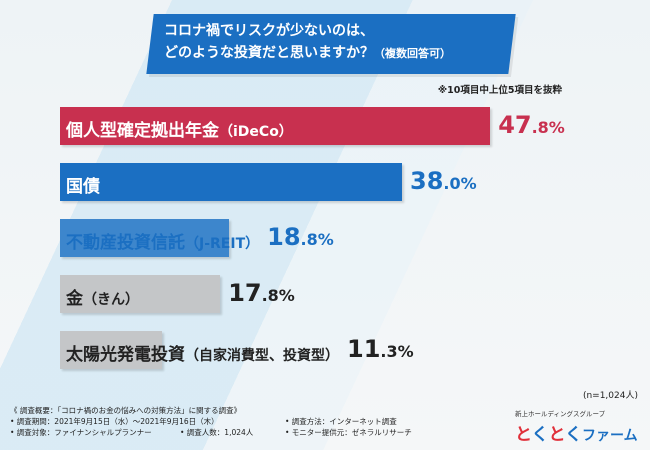 Image resolution: width=650 pixels, height=450 pixels. What do you see at coordinates (269, 53) in the screenshot?
I see `title-line-2: どのような投資だと思いますか？` at bounding box center [269, 53].